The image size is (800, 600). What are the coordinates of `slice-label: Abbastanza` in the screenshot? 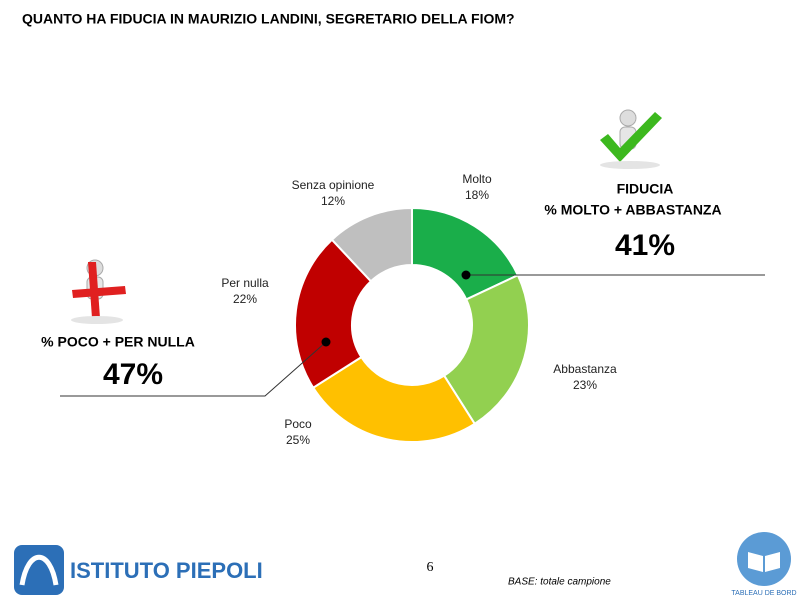 It's located at (585, 369).